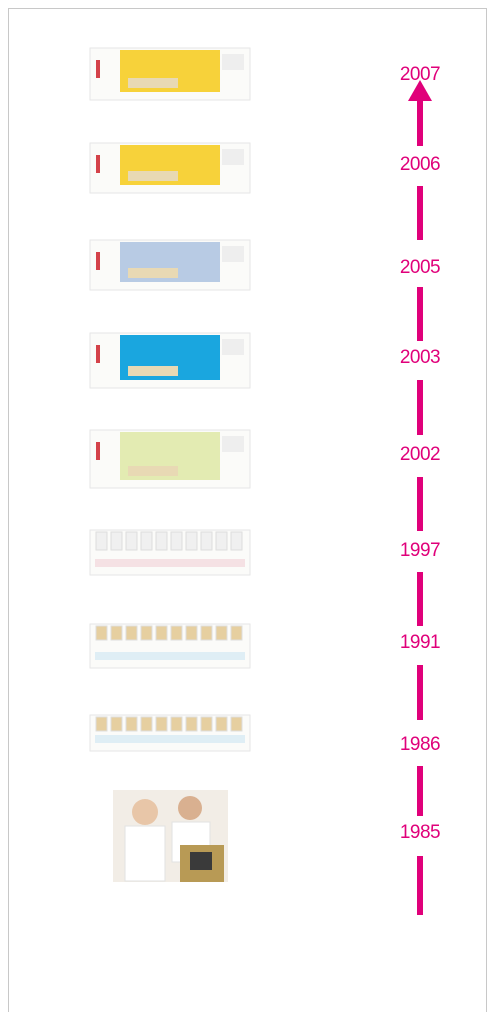  Describe the element at coordinates (145, 853) in the screenshot. I see `person-body` at that location.